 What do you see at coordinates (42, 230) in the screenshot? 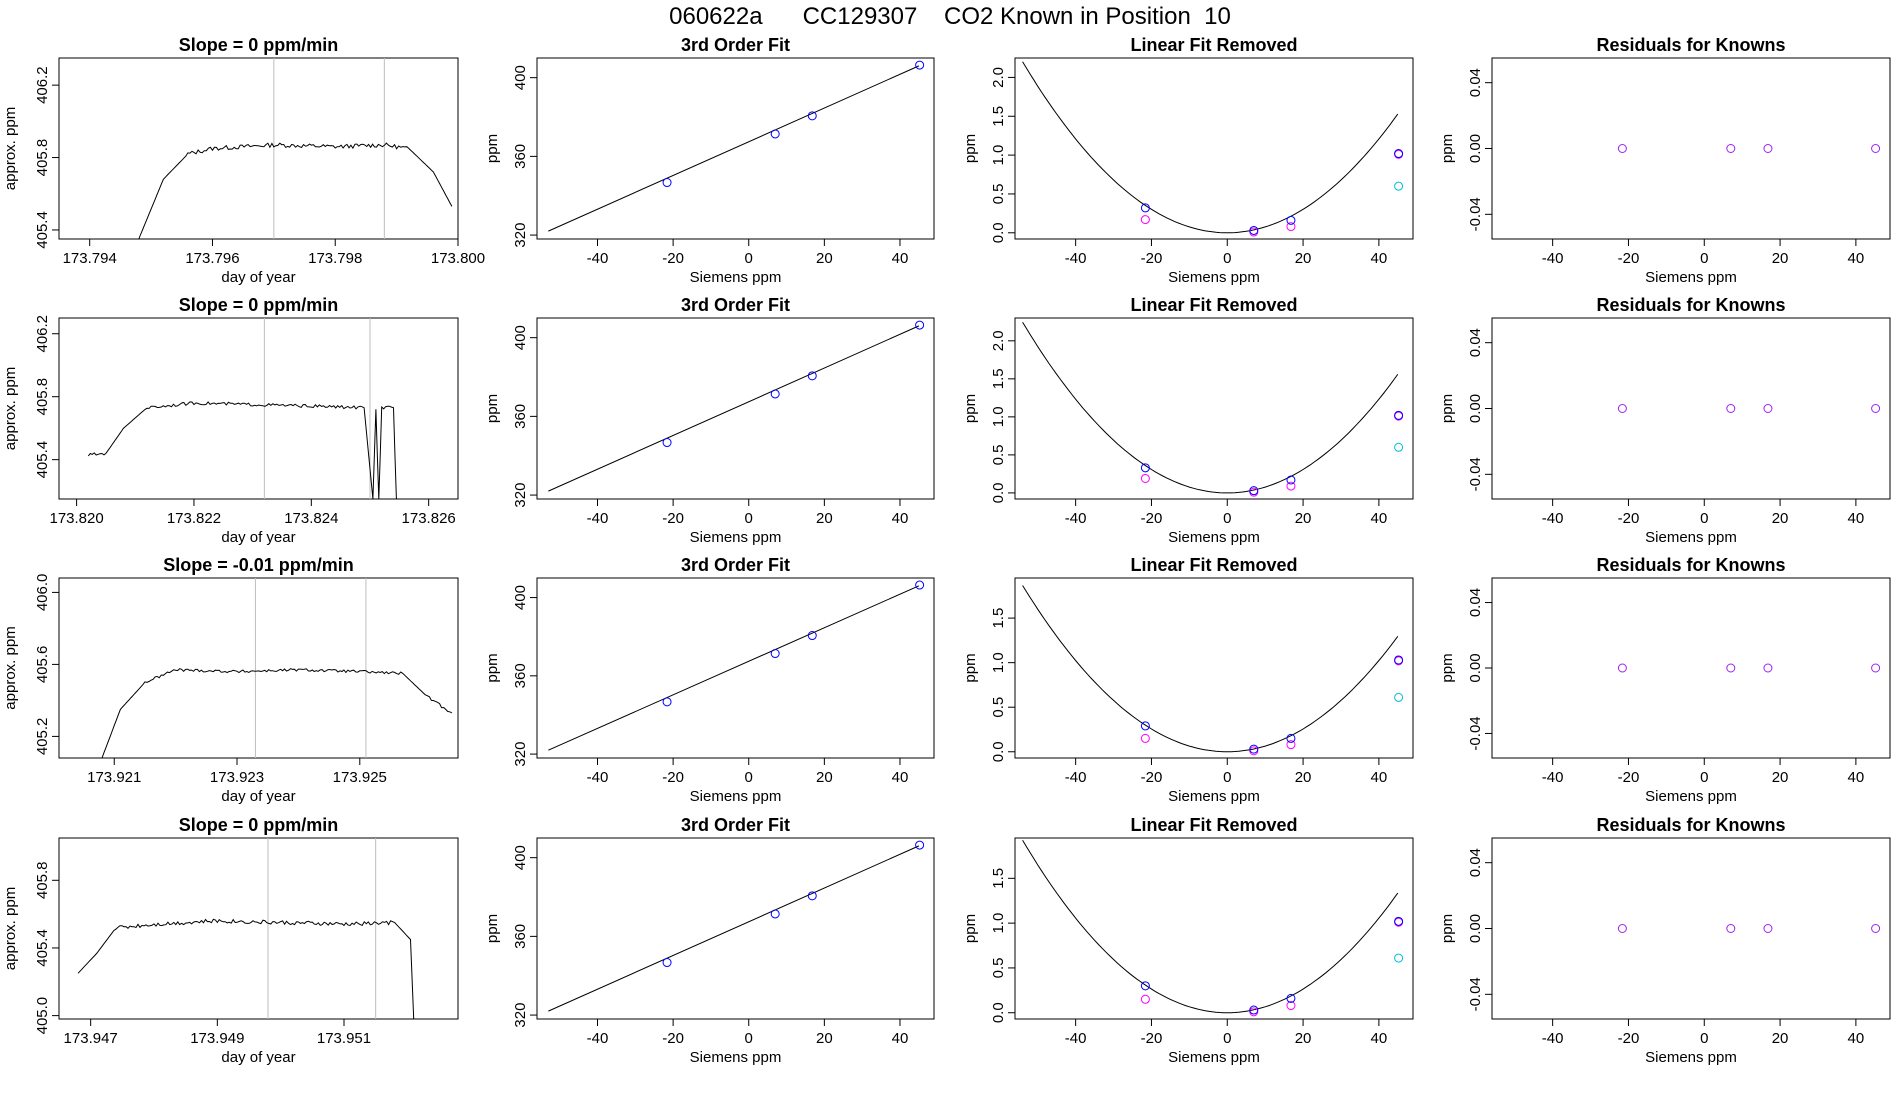
I see `y-tick-label: 405.4` at bounding box center [42, 230].